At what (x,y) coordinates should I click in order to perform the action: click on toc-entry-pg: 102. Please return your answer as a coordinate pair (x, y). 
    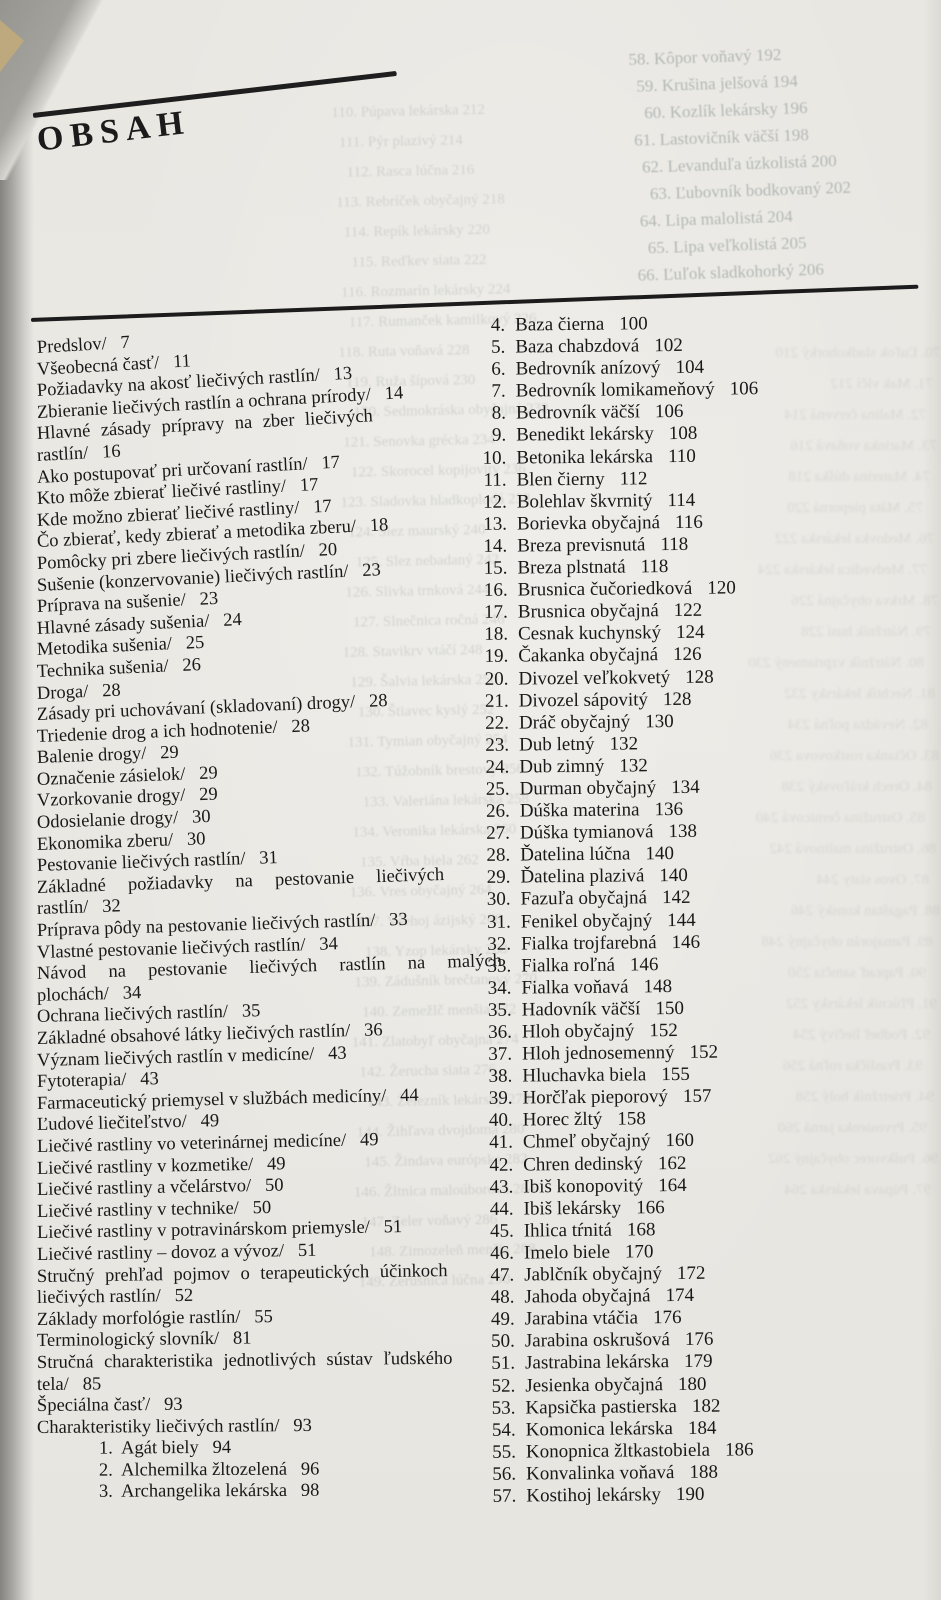
    Looking at the image, I should click on (668, 346).